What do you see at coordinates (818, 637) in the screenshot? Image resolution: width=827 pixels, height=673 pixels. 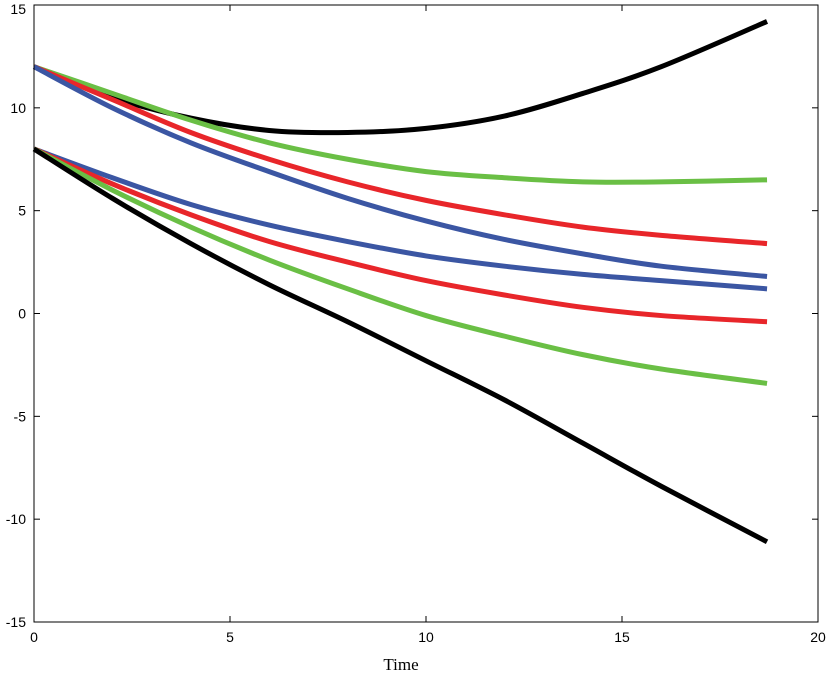 I see `x-tick-label: 20` at bounding box center [818, 637].